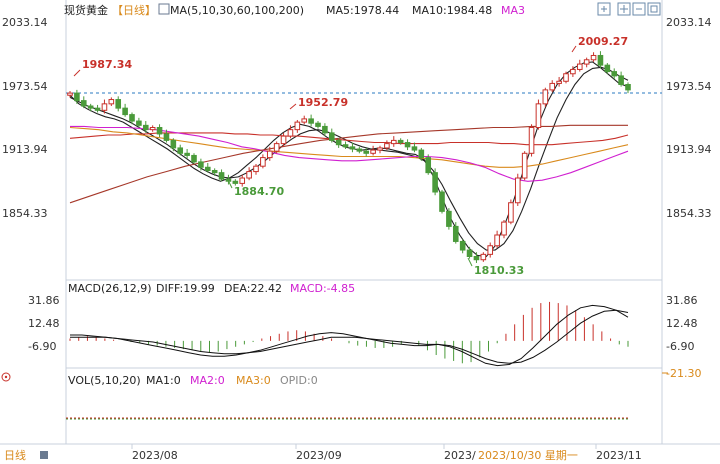  Describe the element at coordinates (104, 380) in the screenshot. I see `vol-label: VOL(5,10,20)` at that location.